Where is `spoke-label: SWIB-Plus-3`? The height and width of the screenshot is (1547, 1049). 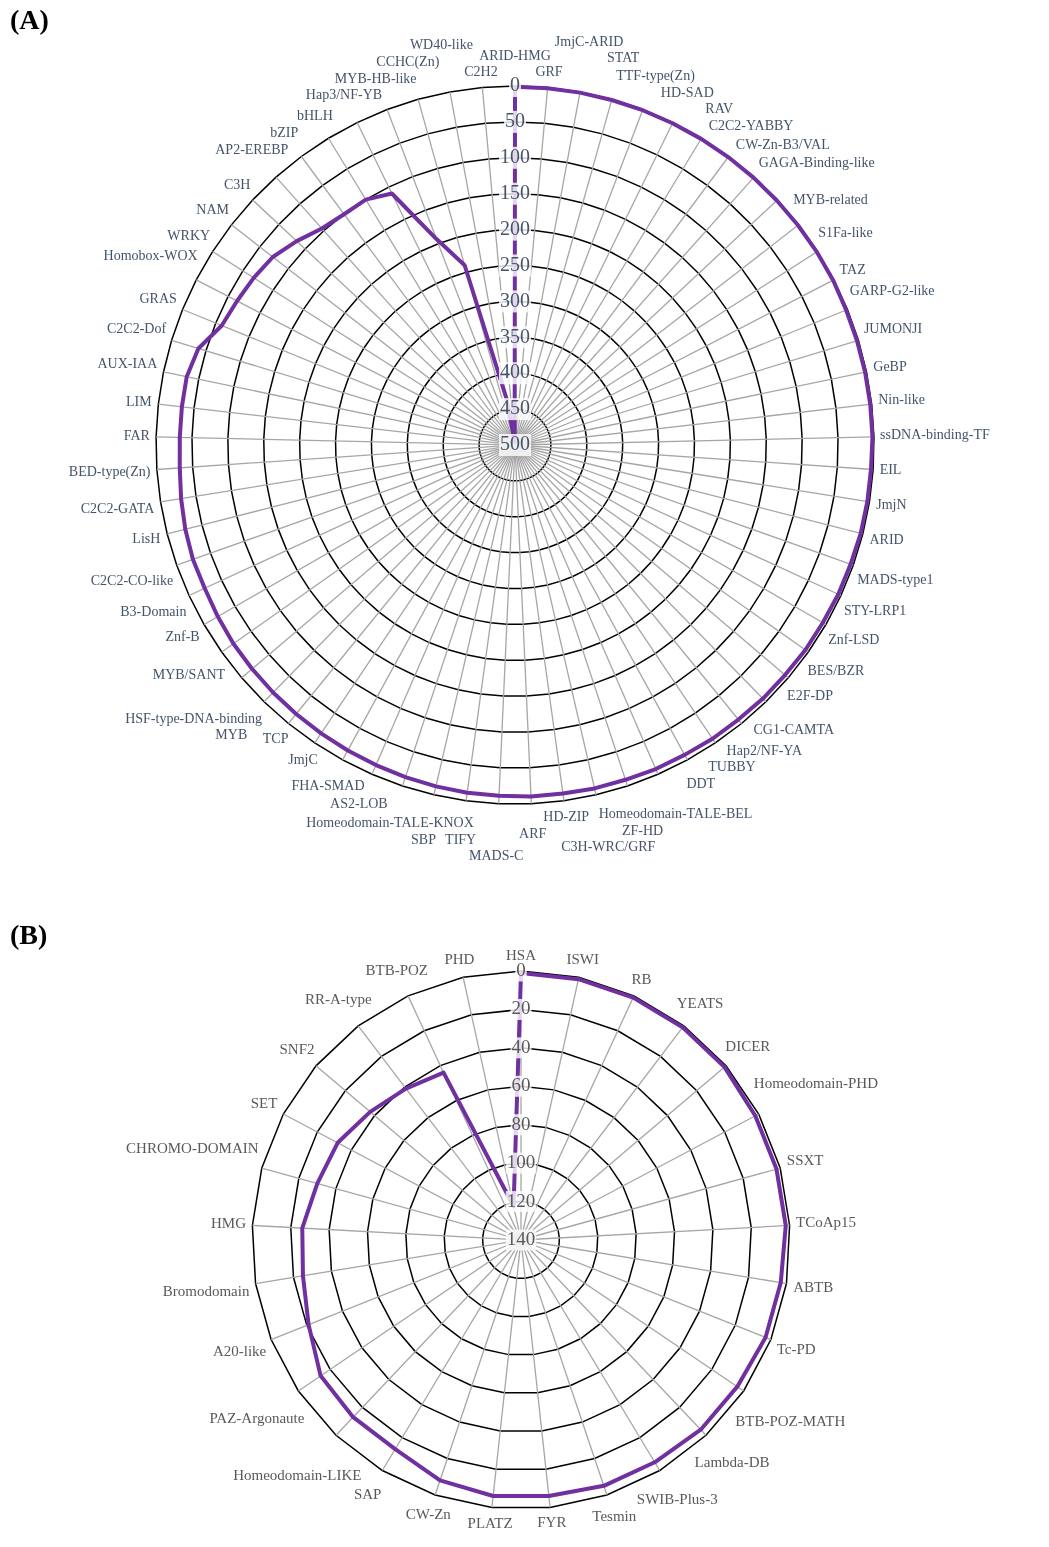
spoke-label: SWIB-Plus-3 is located at coordinates (677, 1498).